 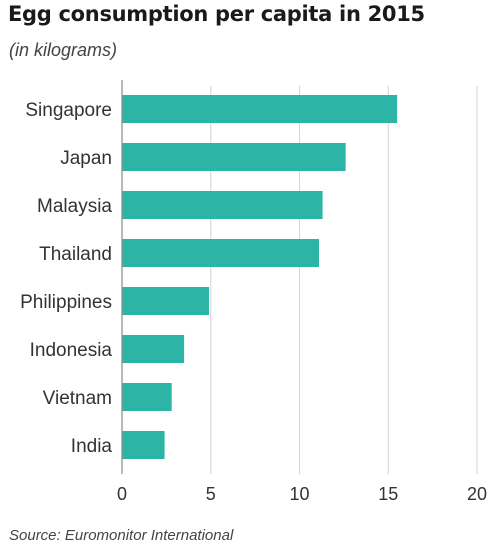 I want to click on bar-vietnam, so click(x=147, y=397).